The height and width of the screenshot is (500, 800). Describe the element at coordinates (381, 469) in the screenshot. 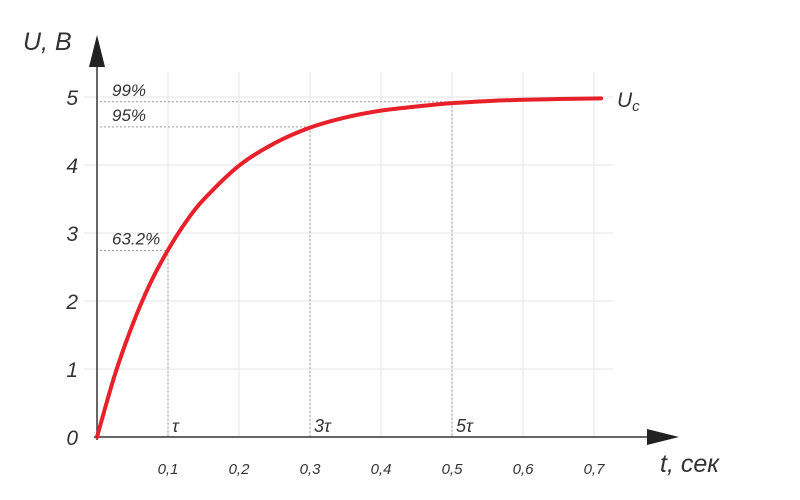

I see `x-tick-label: 0,4` at that location.